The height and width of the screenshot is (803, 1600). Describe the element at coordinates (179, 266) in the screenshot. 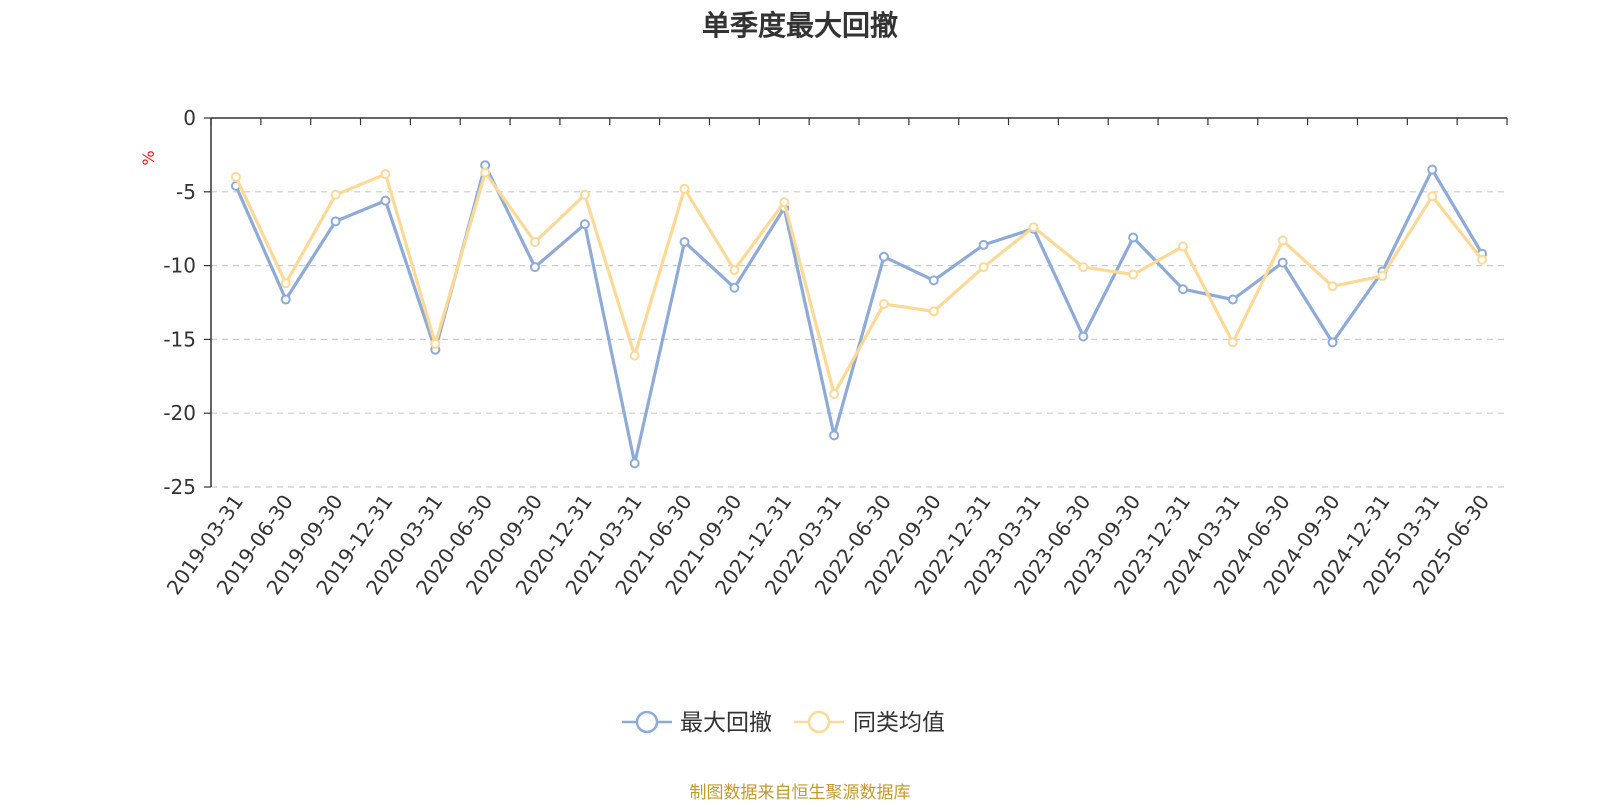

I see `y-tick-label: -10` at that location.